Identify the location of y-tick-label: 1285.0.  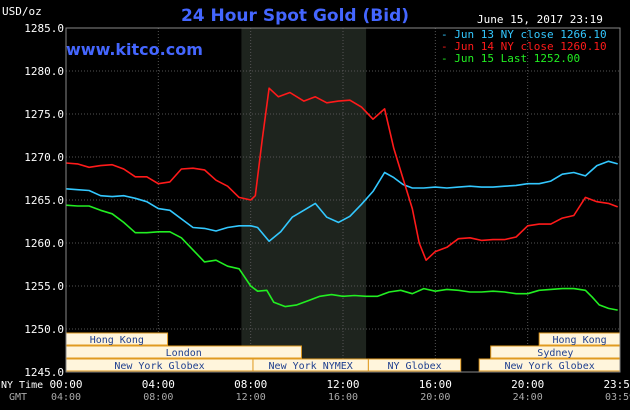
(44, 28).